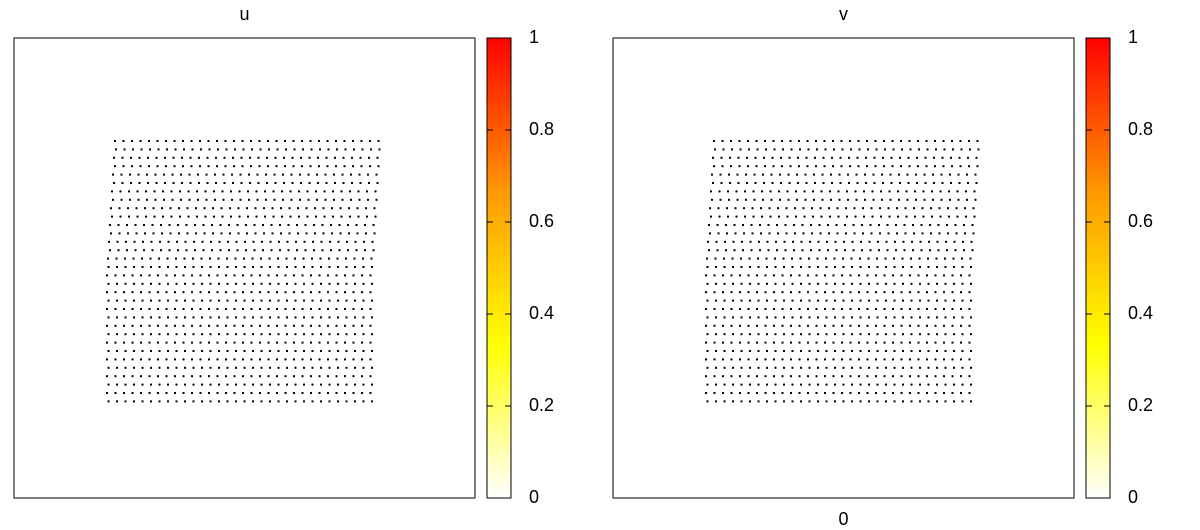 Image resolution: width=1200 pixels, height=530 pixels. I want to click on colorbar-tick-label: 0.4, so click(541, 313).